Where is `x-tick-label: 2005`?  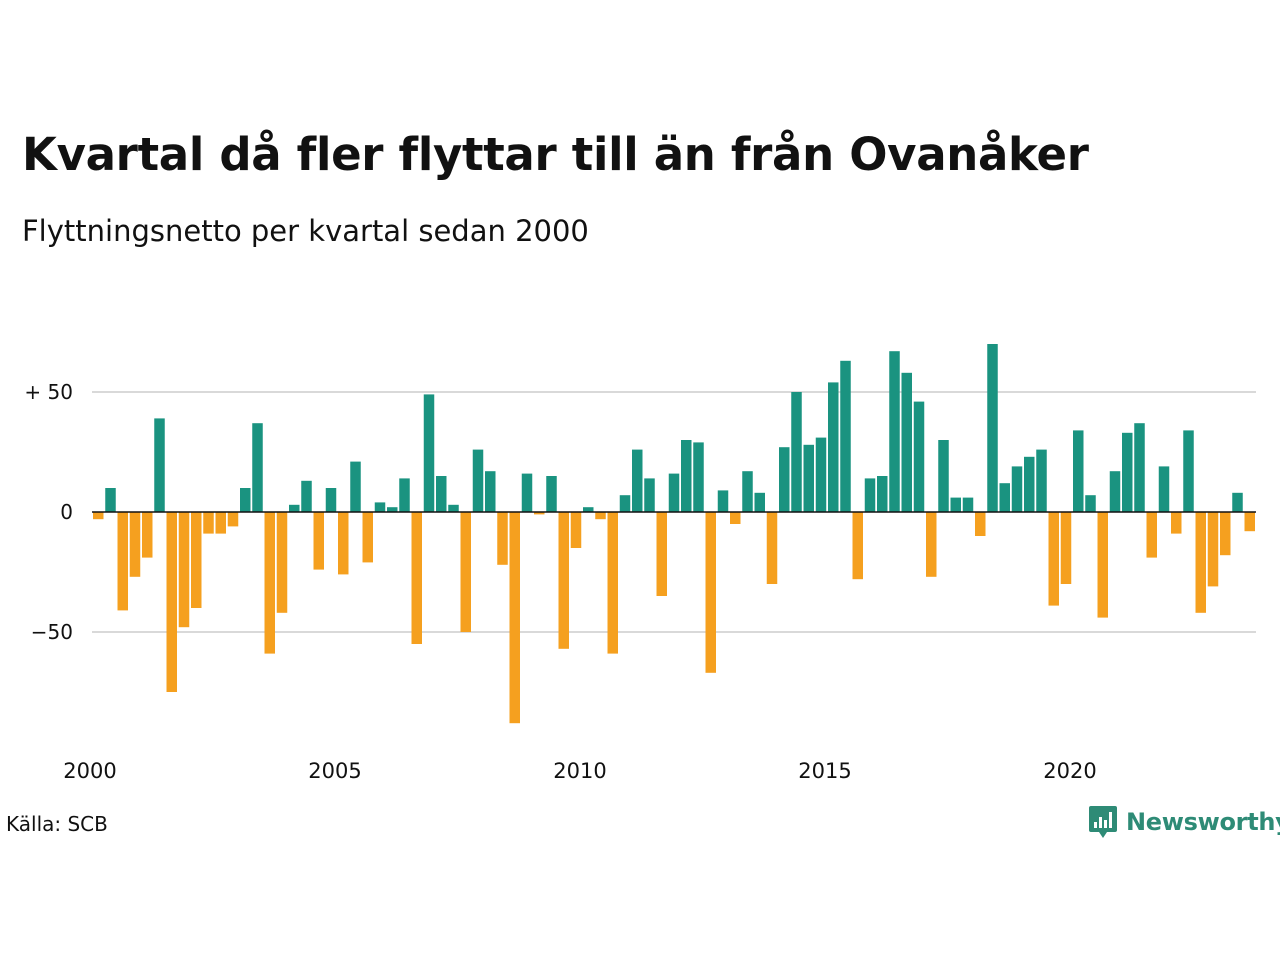
x-tick-label: 2005 is located at coordinates (334, 771).